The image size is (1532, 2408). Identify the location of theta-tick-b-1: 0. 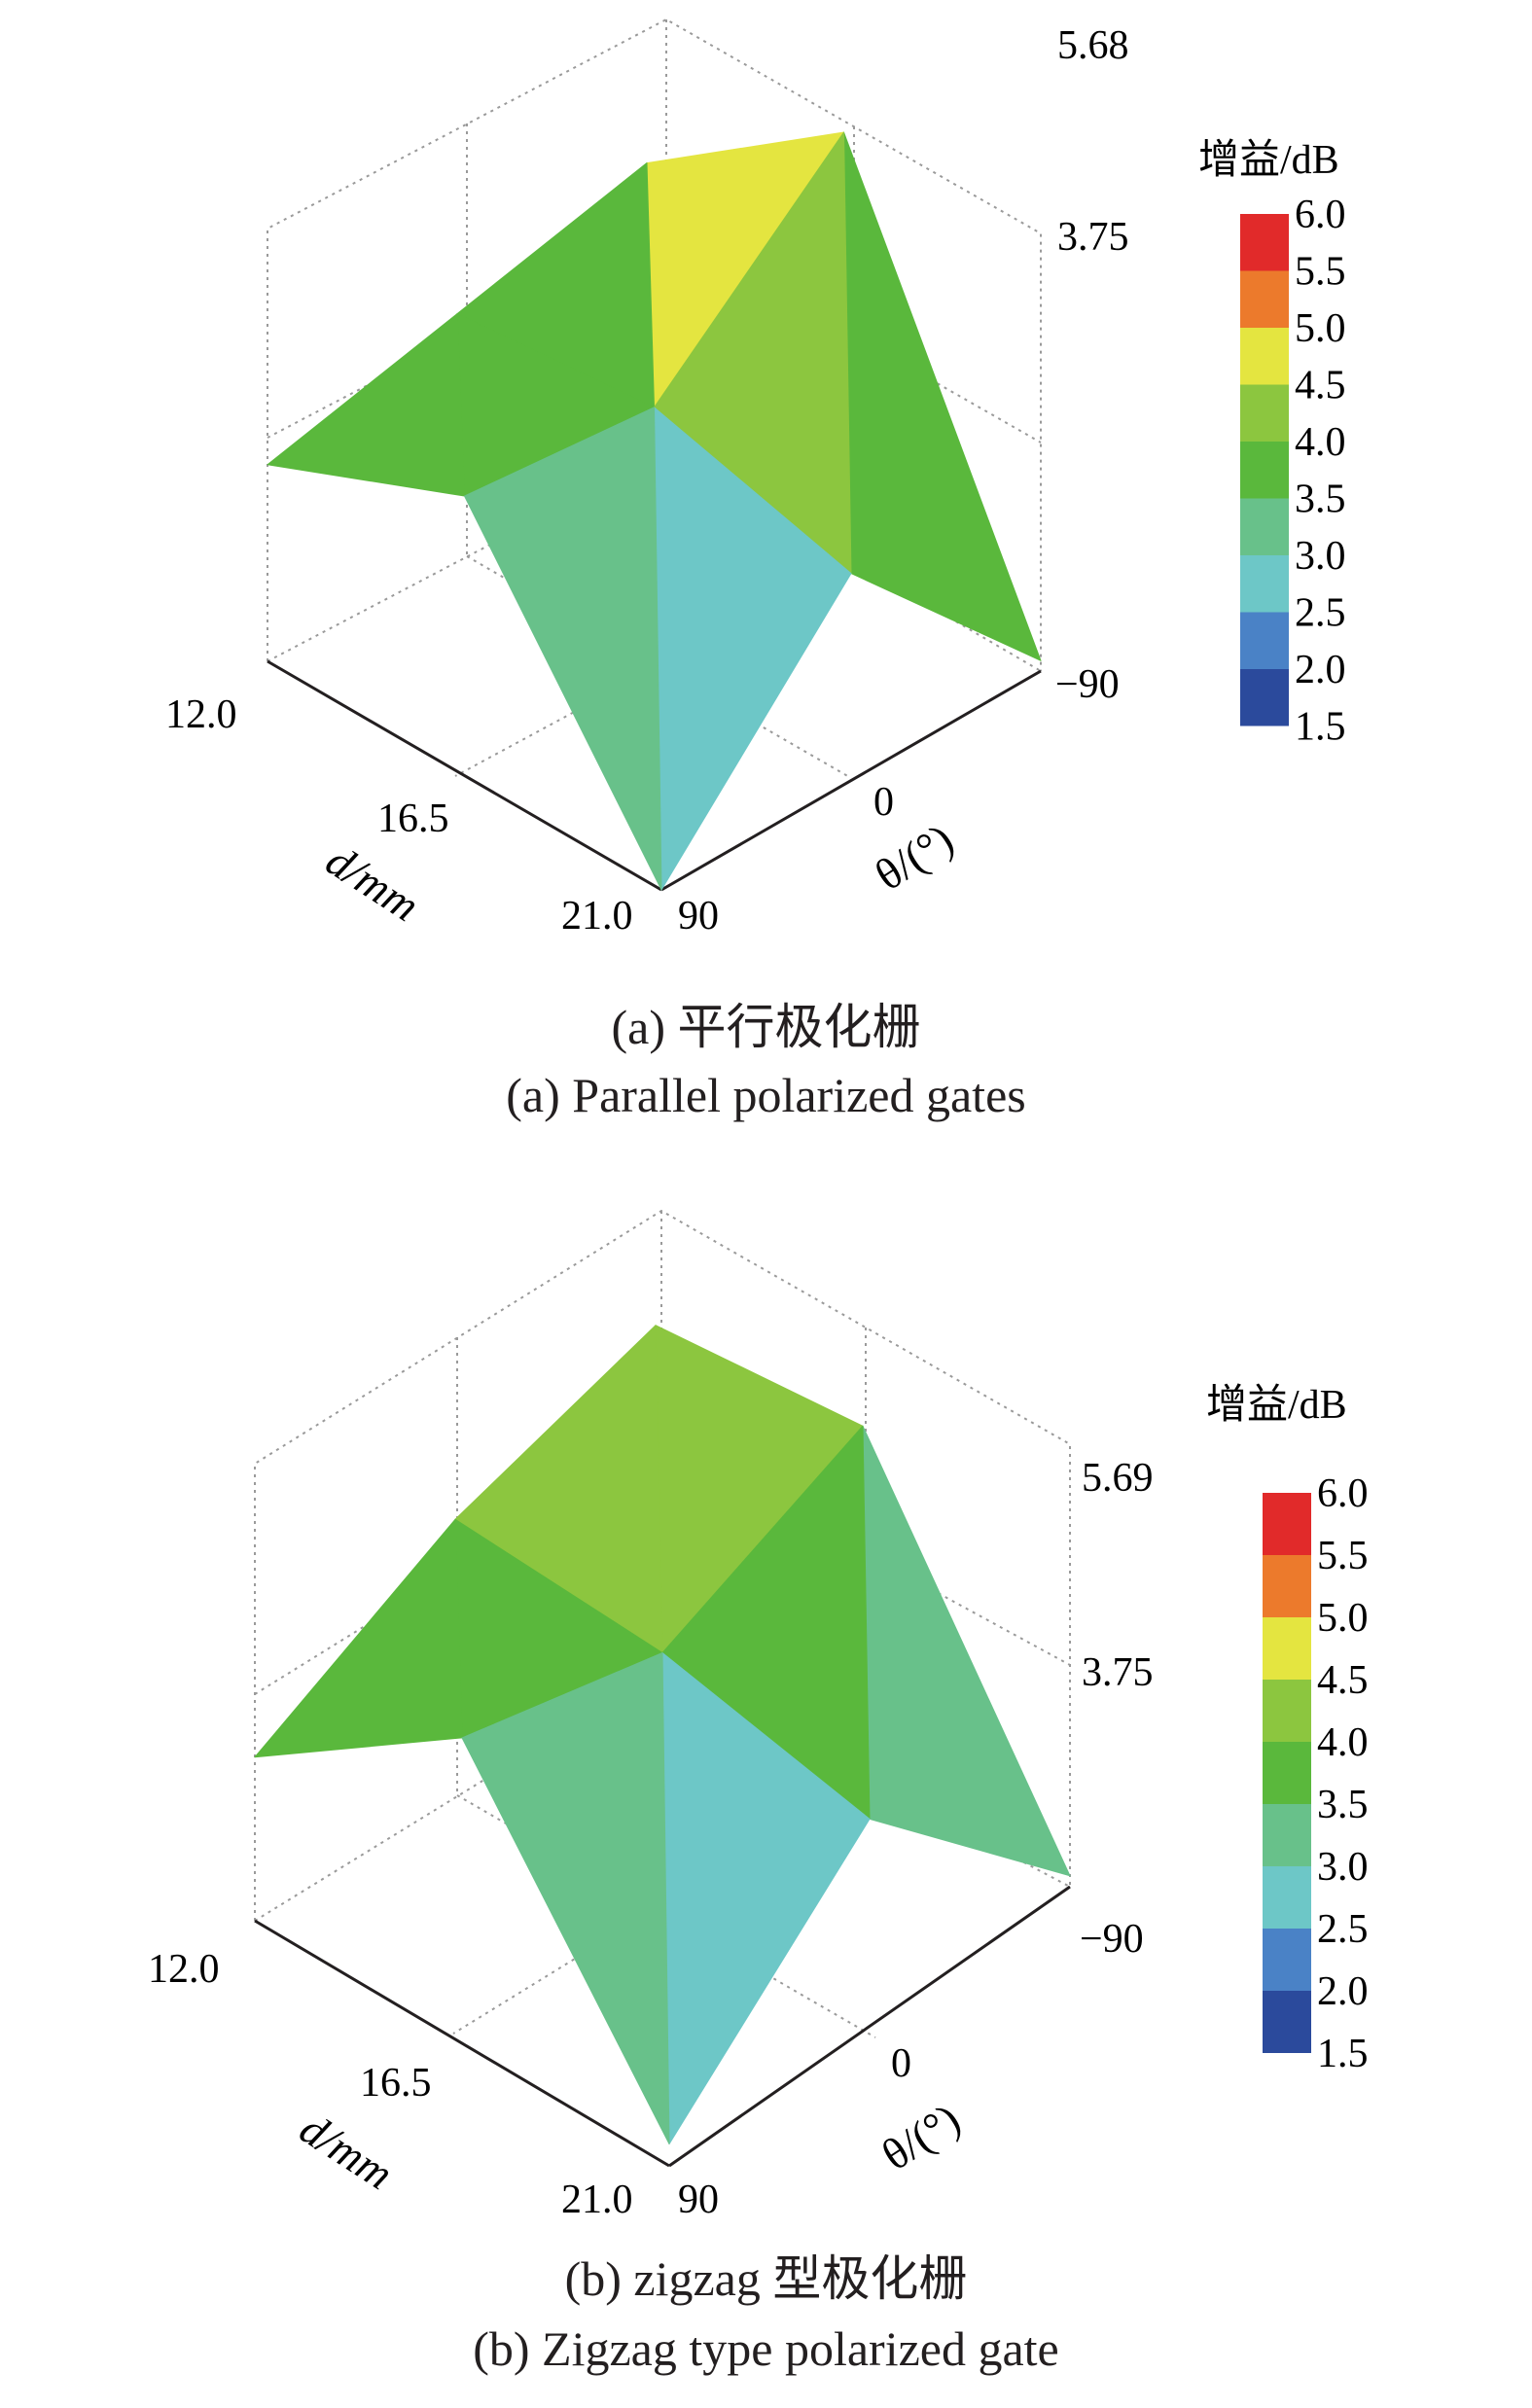
(901, 2063).